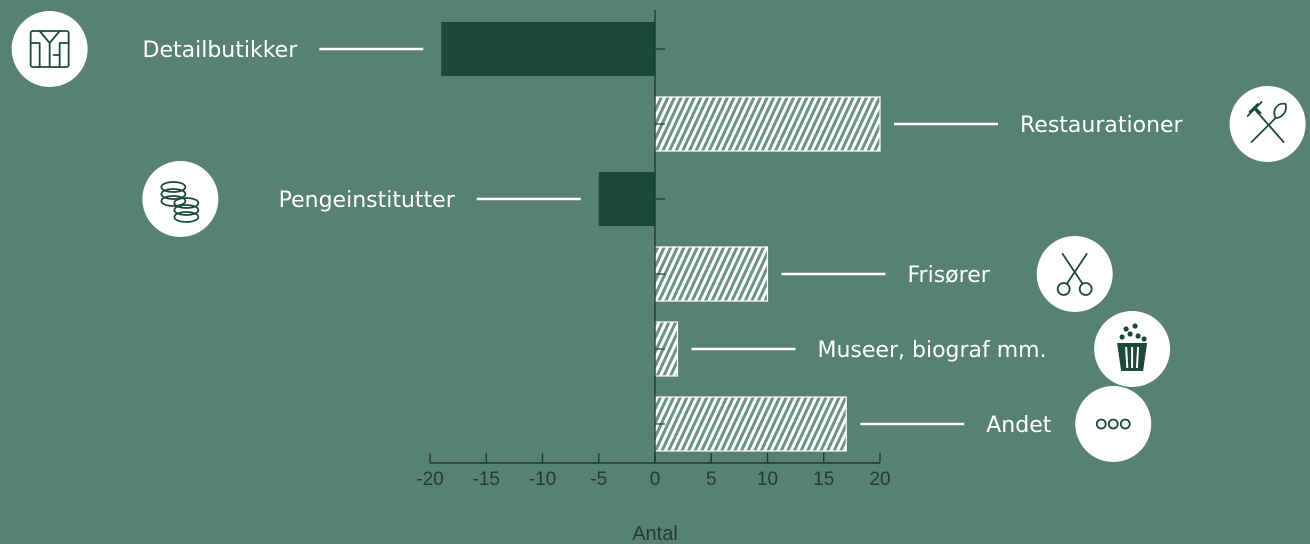 The height and width of the screenshot is (544, 1310). I want to click on category-label: Museer, biograf mm., so click(932, 350).